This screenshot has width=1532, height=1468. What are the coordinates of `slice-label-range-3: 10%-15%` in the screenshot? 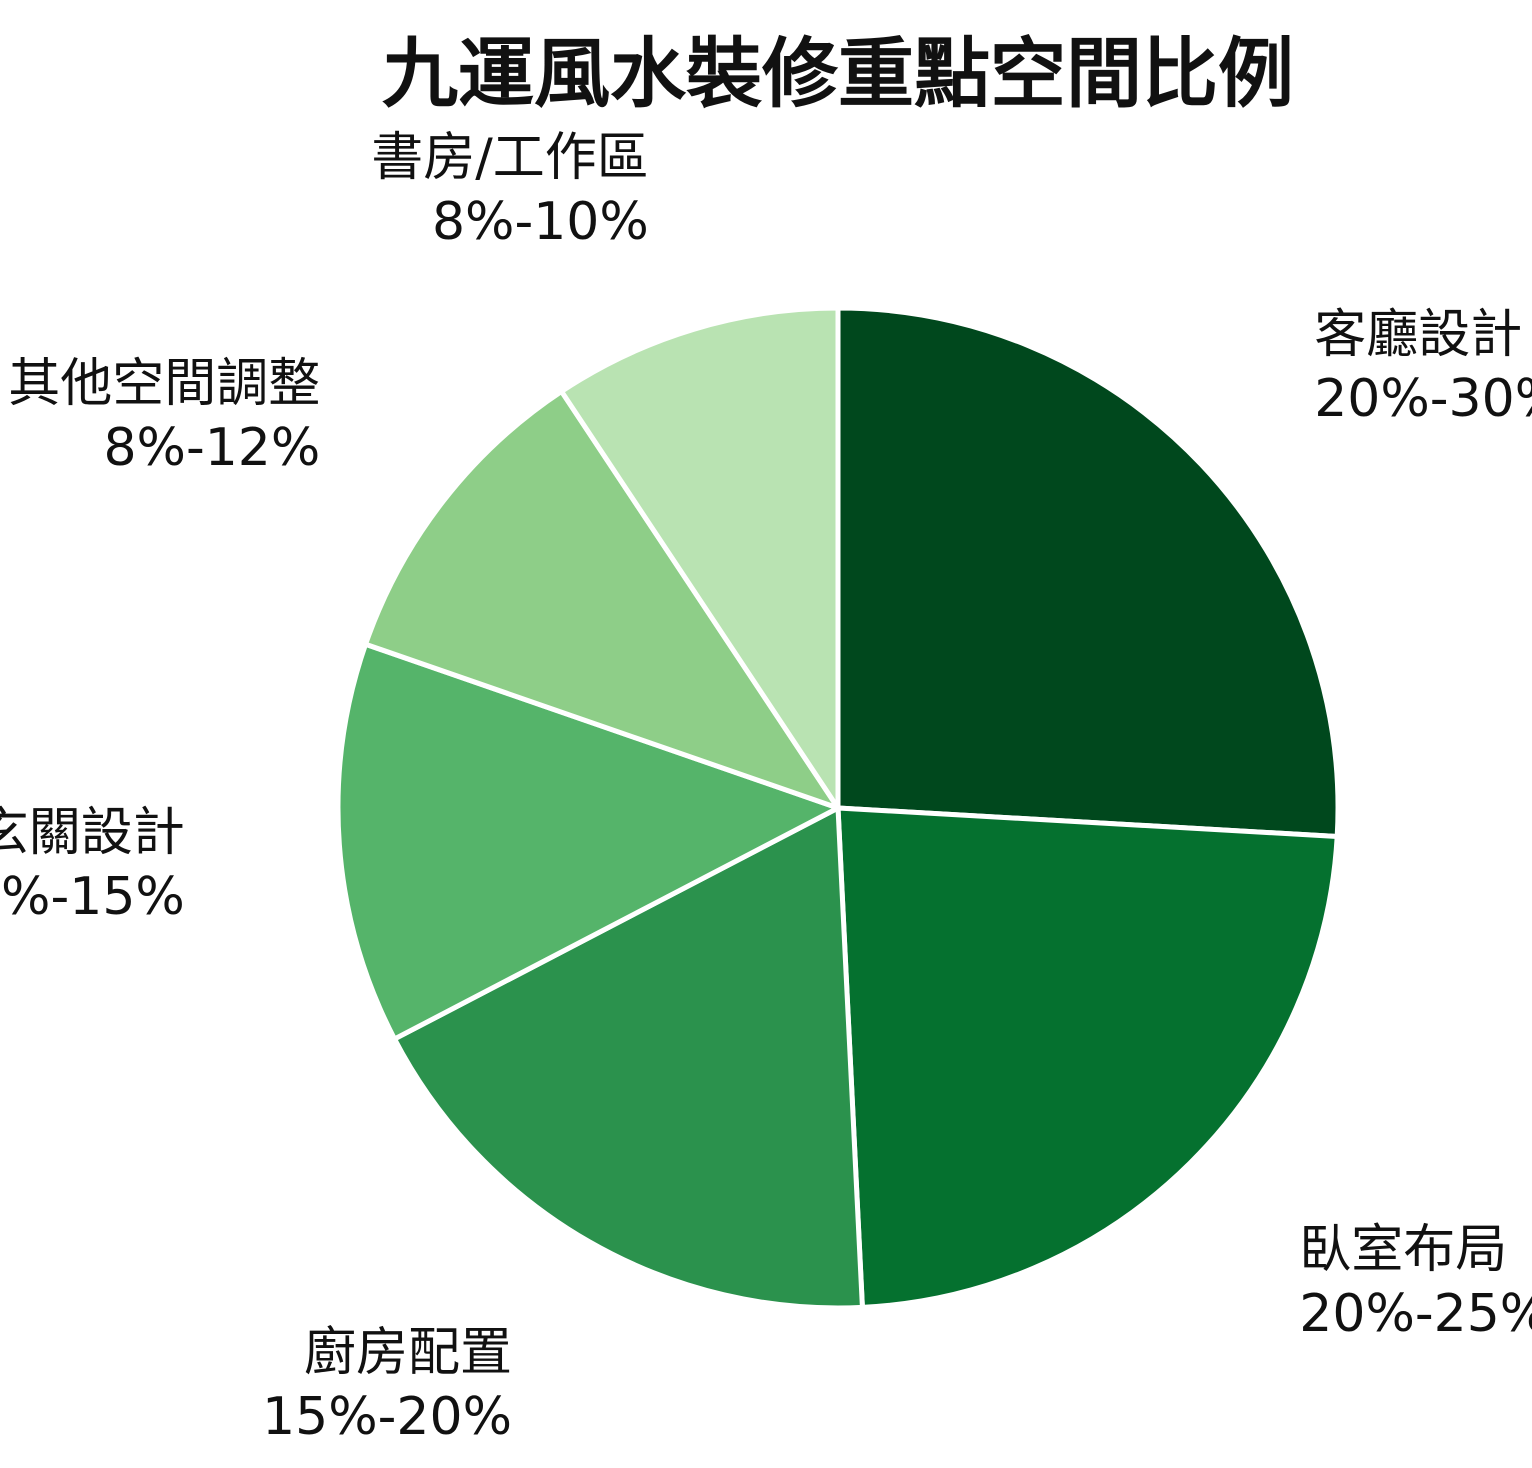 It's located at (92, 897).